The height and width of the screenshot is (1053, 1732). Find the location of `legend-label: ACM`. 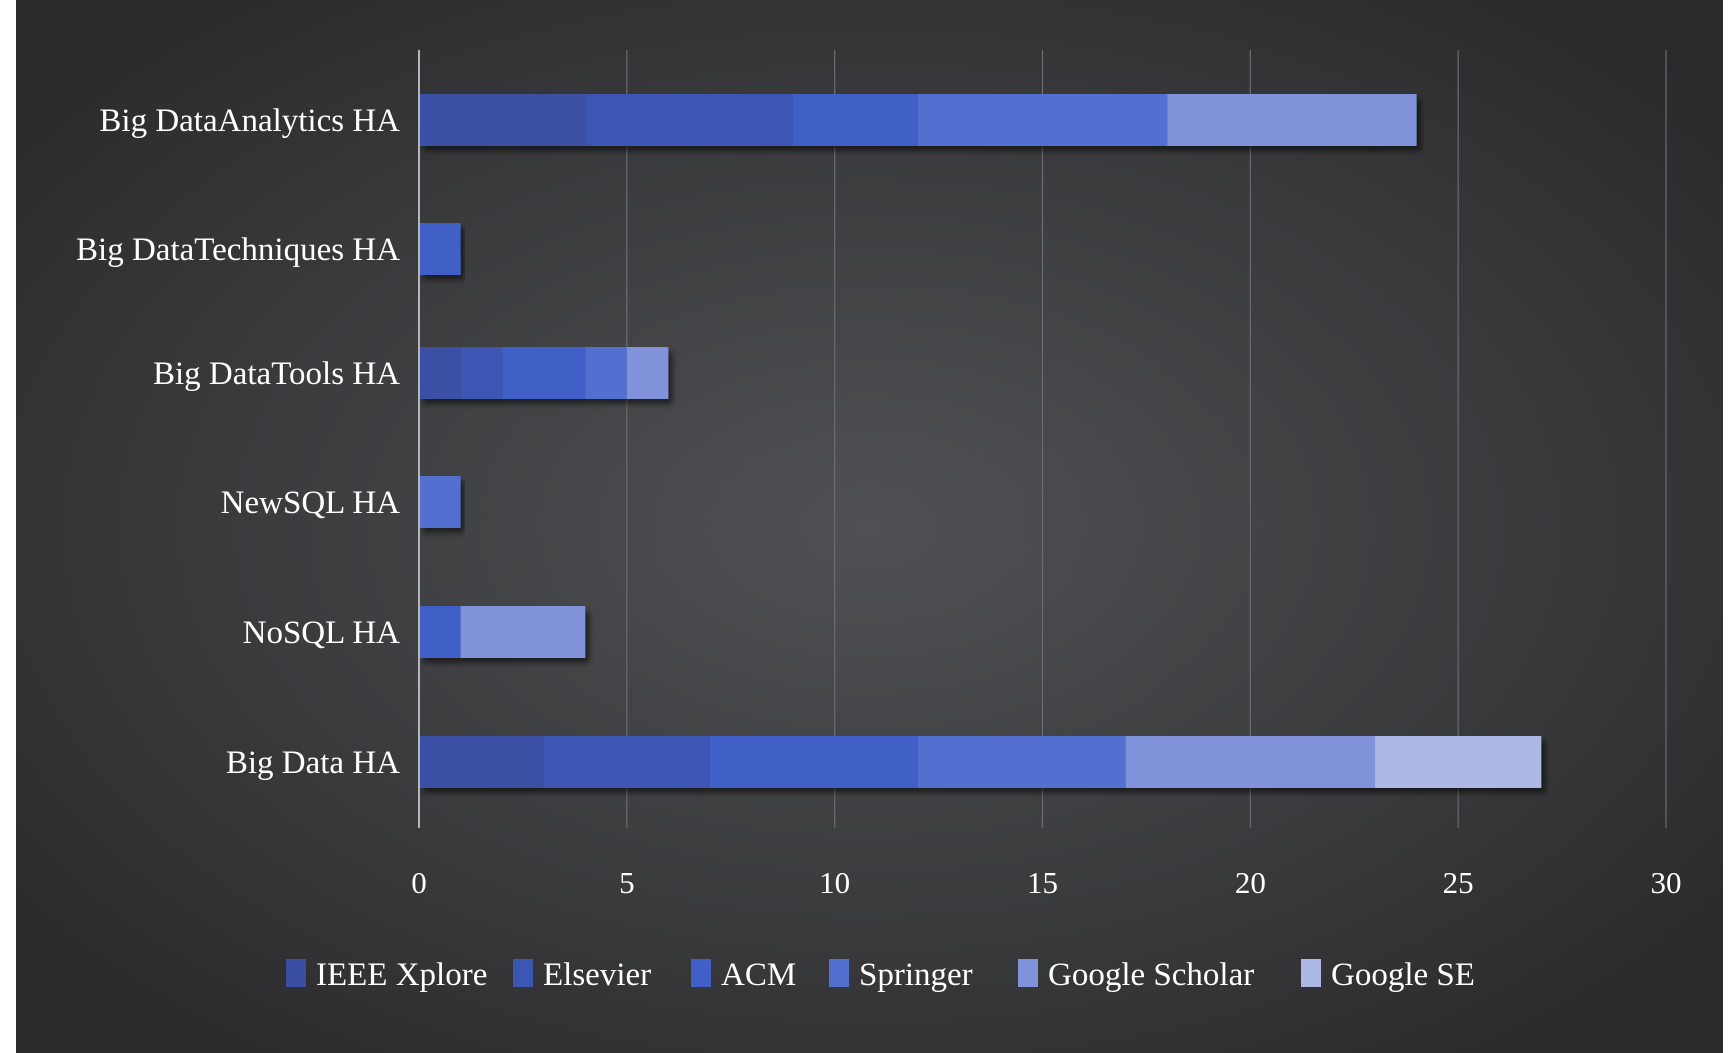

legend-label: ACM is located at coordinates (758, 975).